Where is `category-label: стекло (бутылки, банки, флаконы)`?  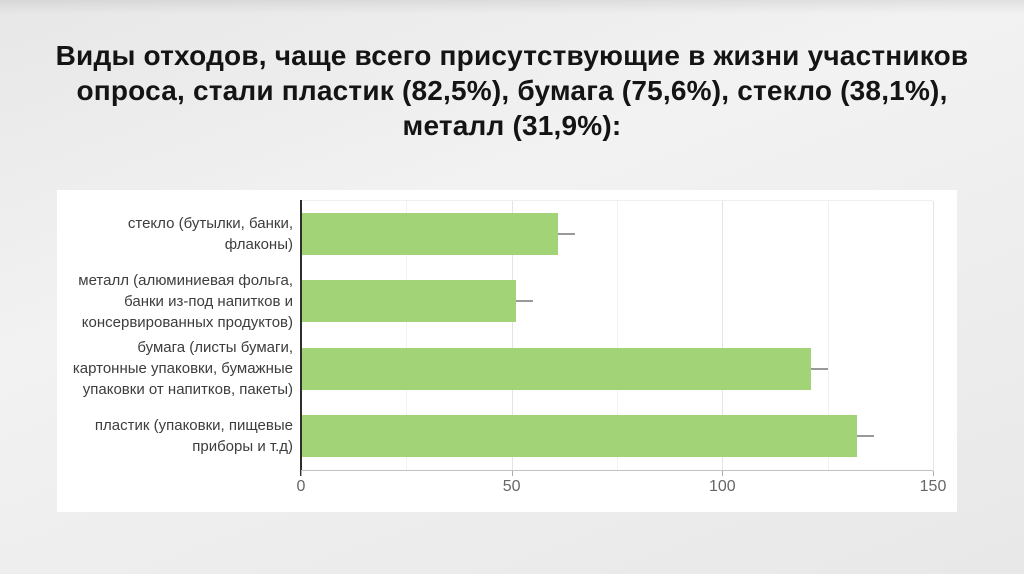
category-label: стекло (бутылки, банки, флаконы) is located at coordinates (179, 234).